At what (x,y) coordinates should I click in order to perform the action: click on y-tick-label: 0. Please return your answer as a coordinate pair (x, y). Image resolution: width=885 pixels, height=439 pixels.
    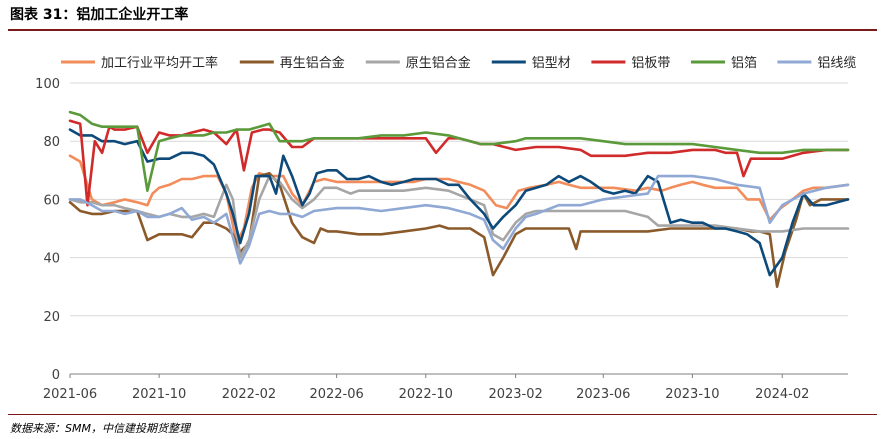
    Looking at the image, I should click on (56, 375).